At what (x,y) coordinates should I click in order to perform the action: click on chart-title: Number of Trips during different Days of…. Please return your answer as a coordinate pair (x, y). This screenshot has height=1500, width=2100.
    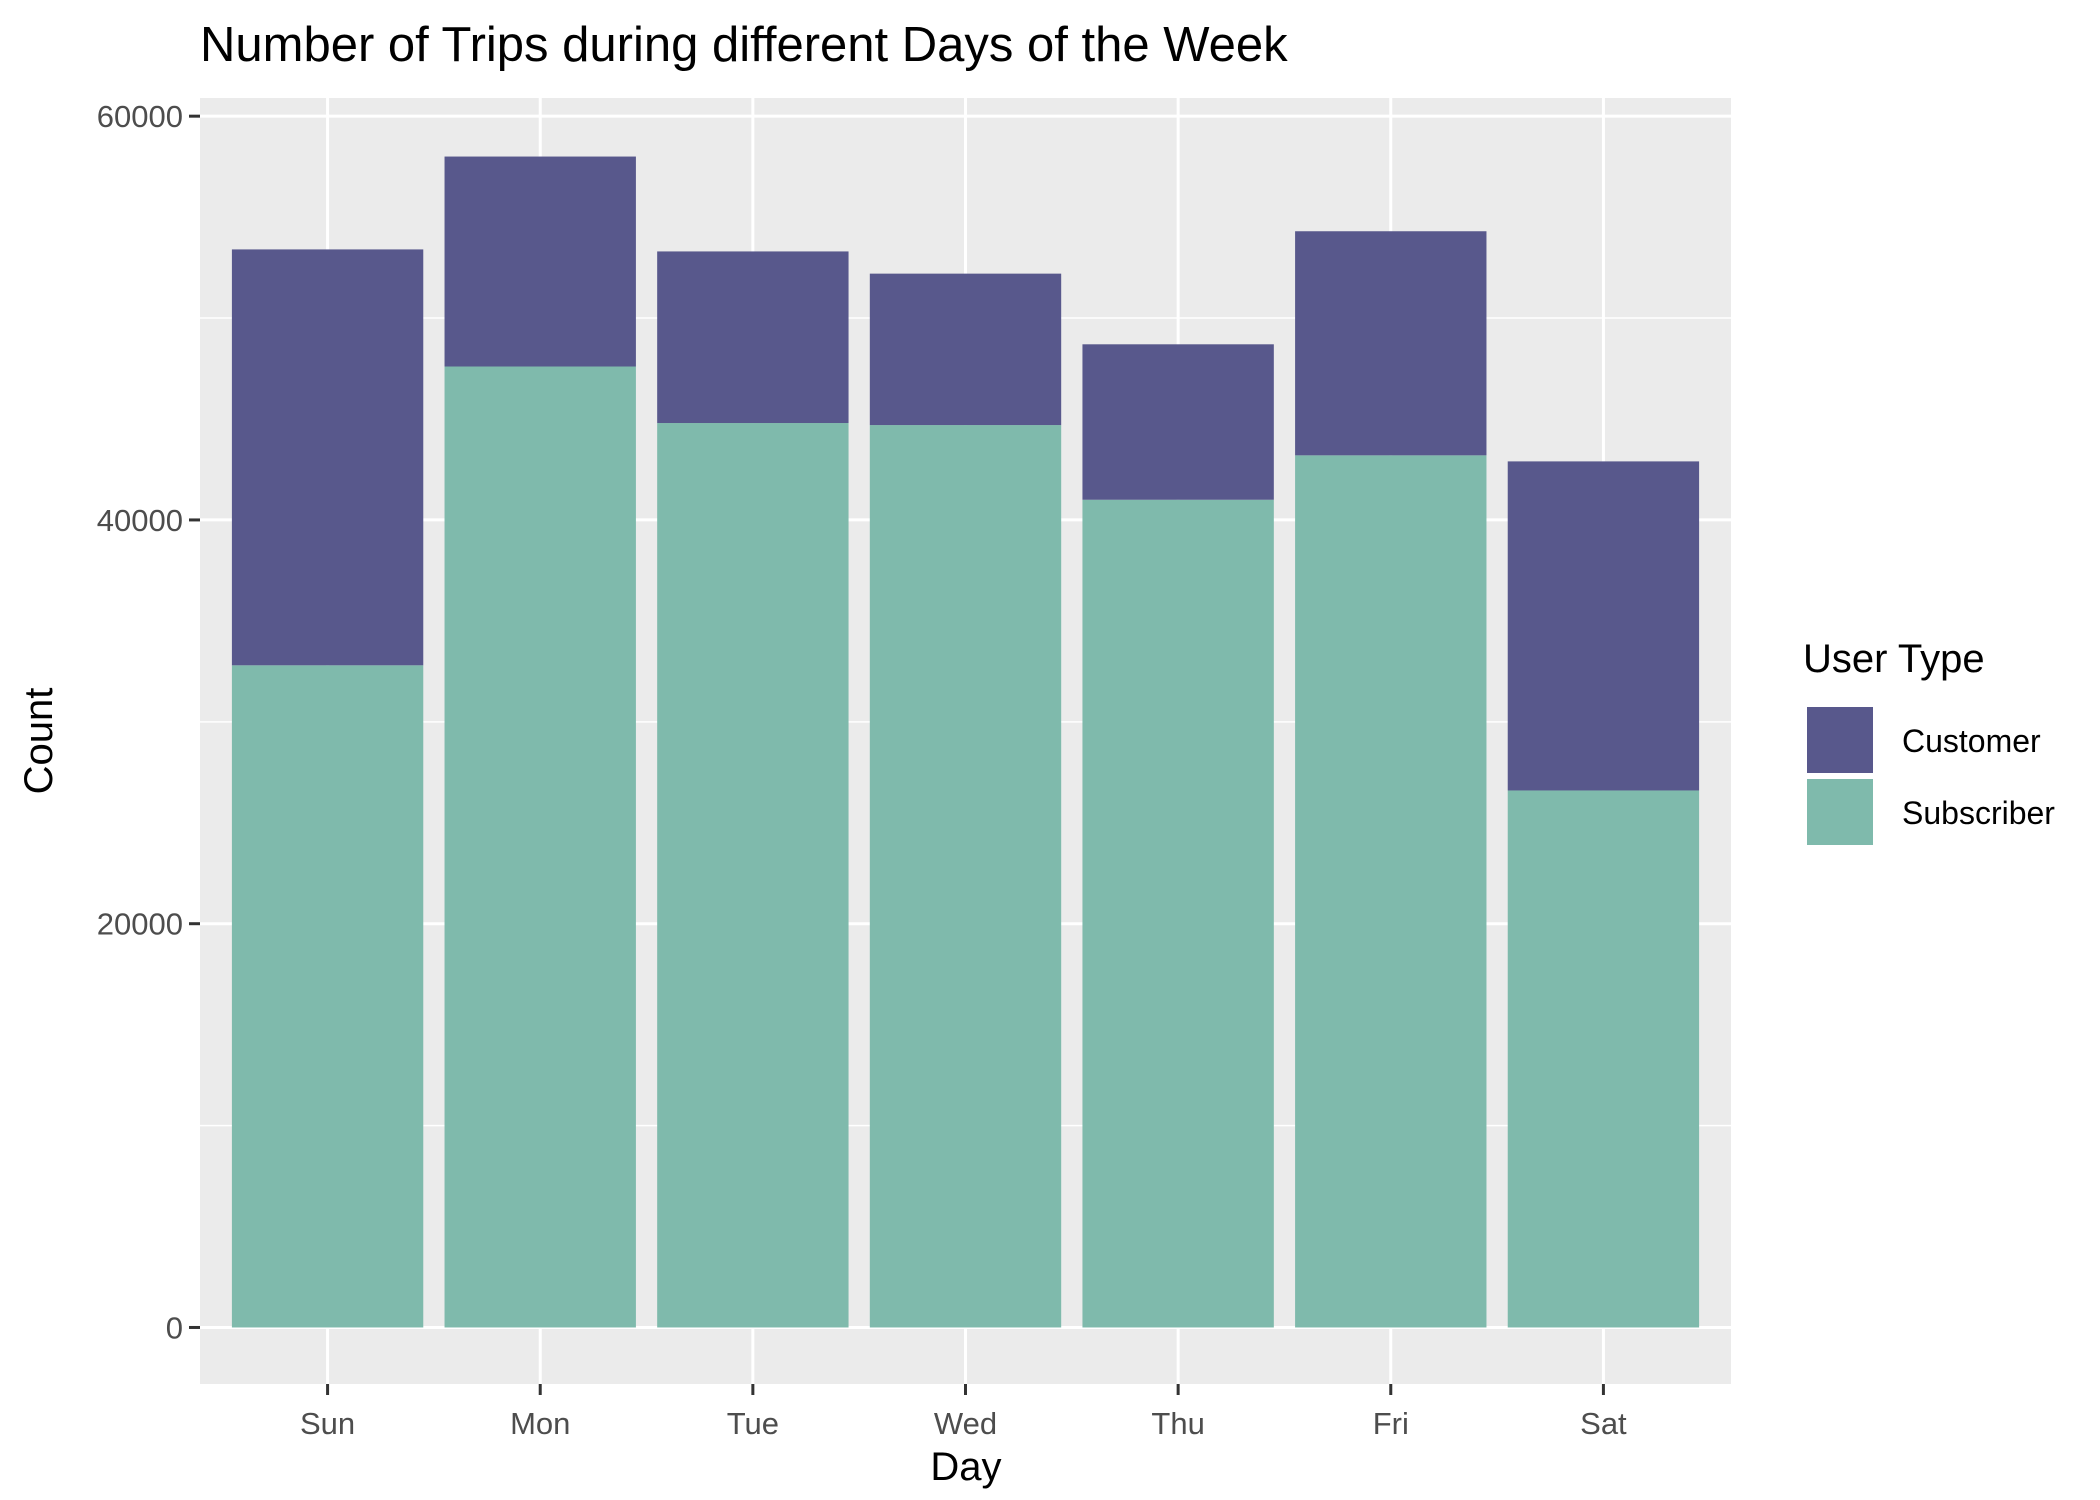
    Looking at the image, I should click on (744, 45).